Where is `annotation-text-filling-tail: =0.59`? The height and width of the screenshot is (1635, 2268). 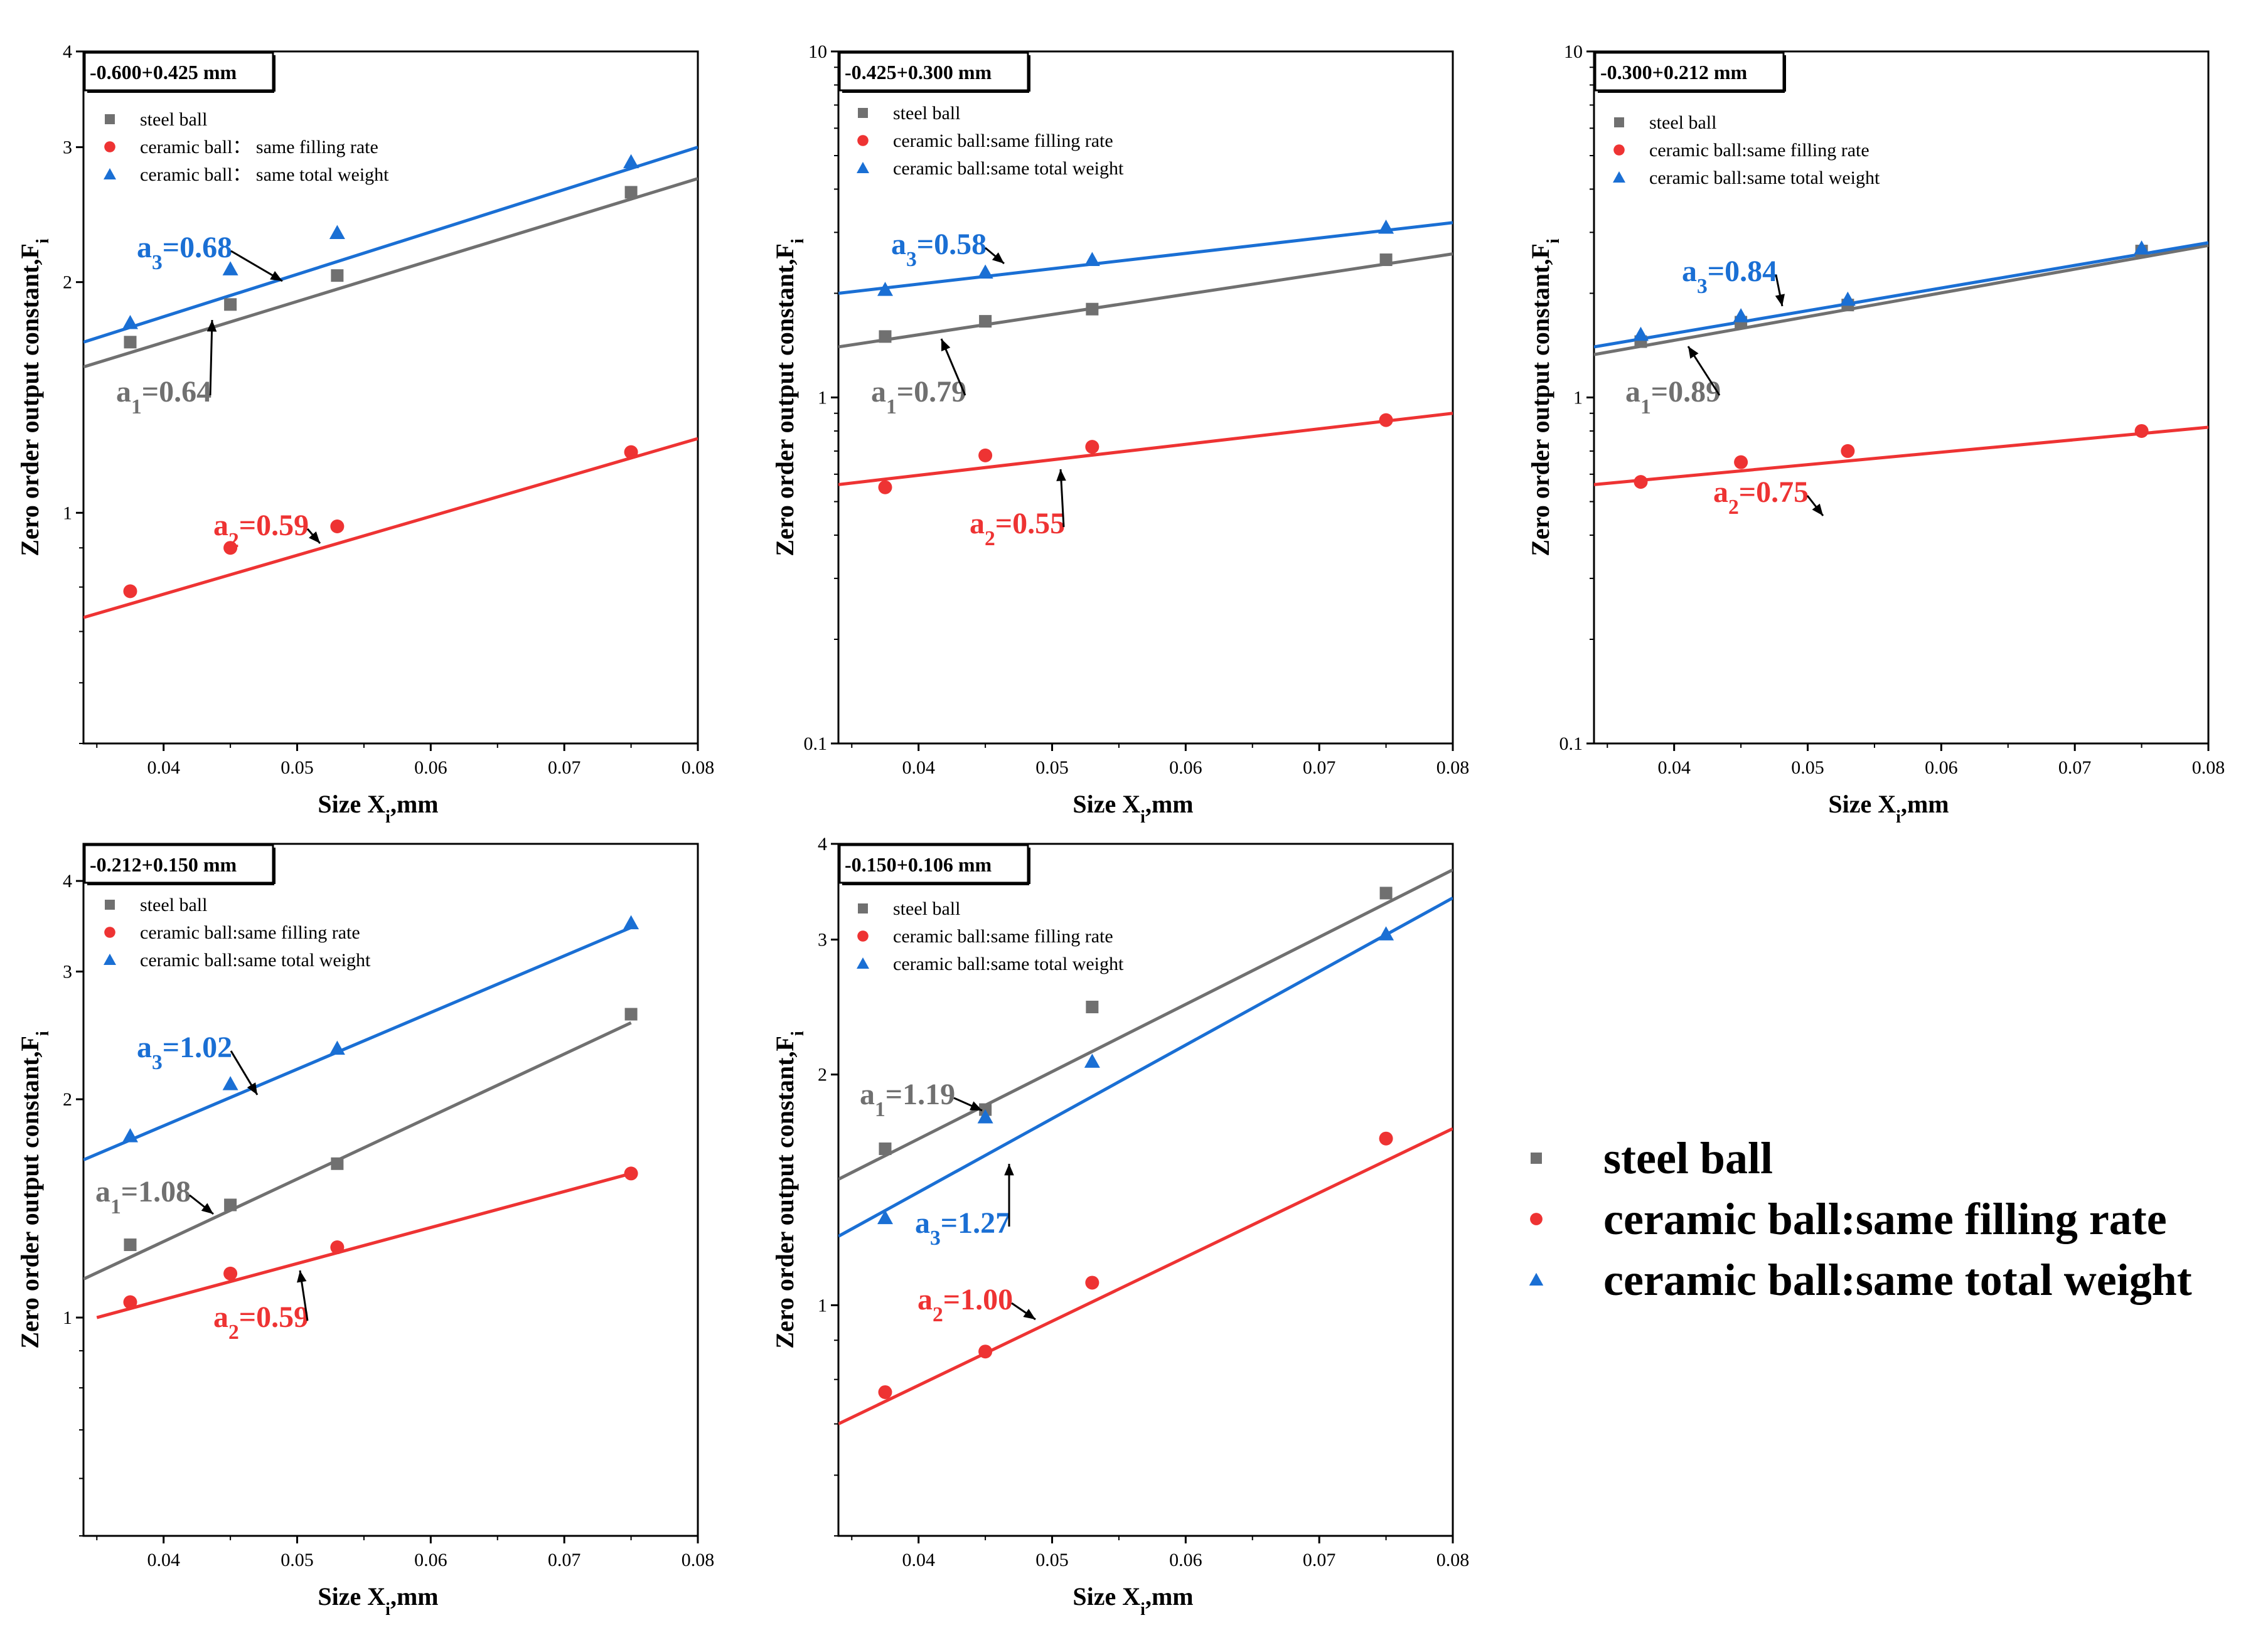 annotation-text-filling-tail: =0.59 is located at coordinates (274, 1317).